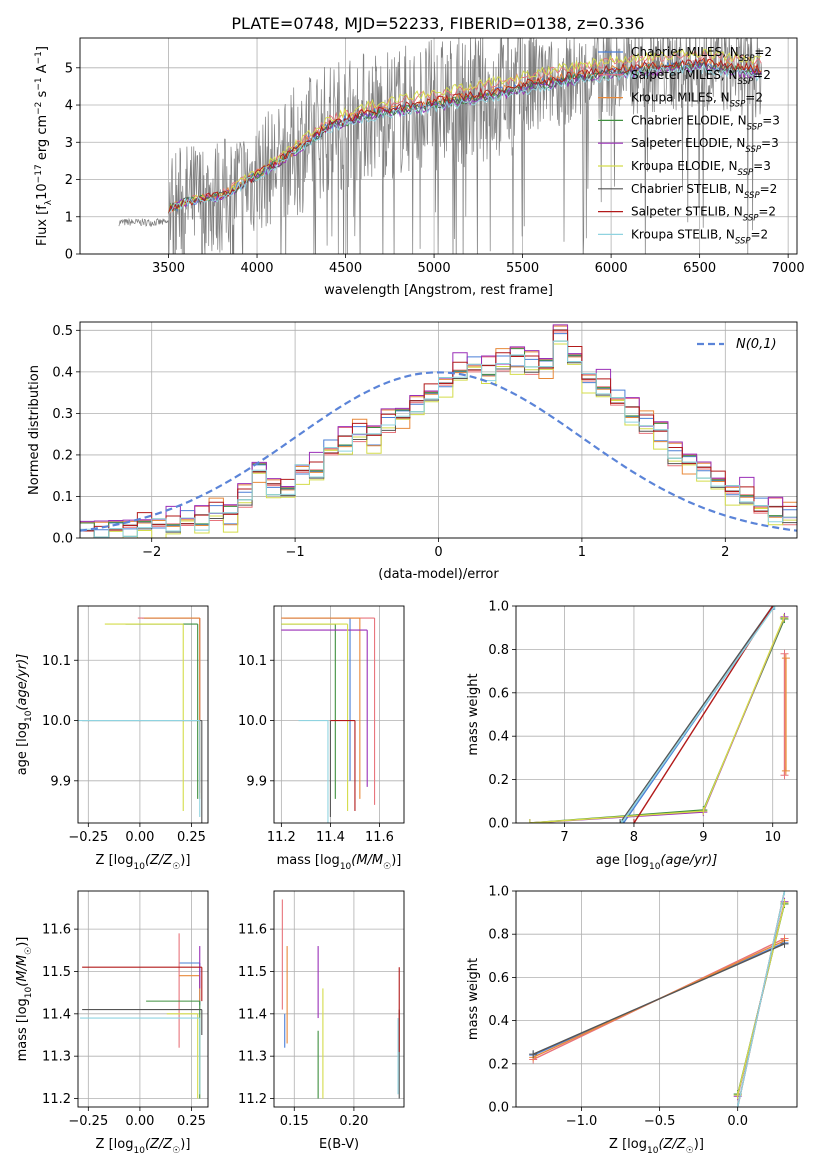 The width and height of the screenshot is (819, 1170). Describe the element at coordinates (328, 720) in the screenshot. I see `plot-area-age-vs-mass` at that location.